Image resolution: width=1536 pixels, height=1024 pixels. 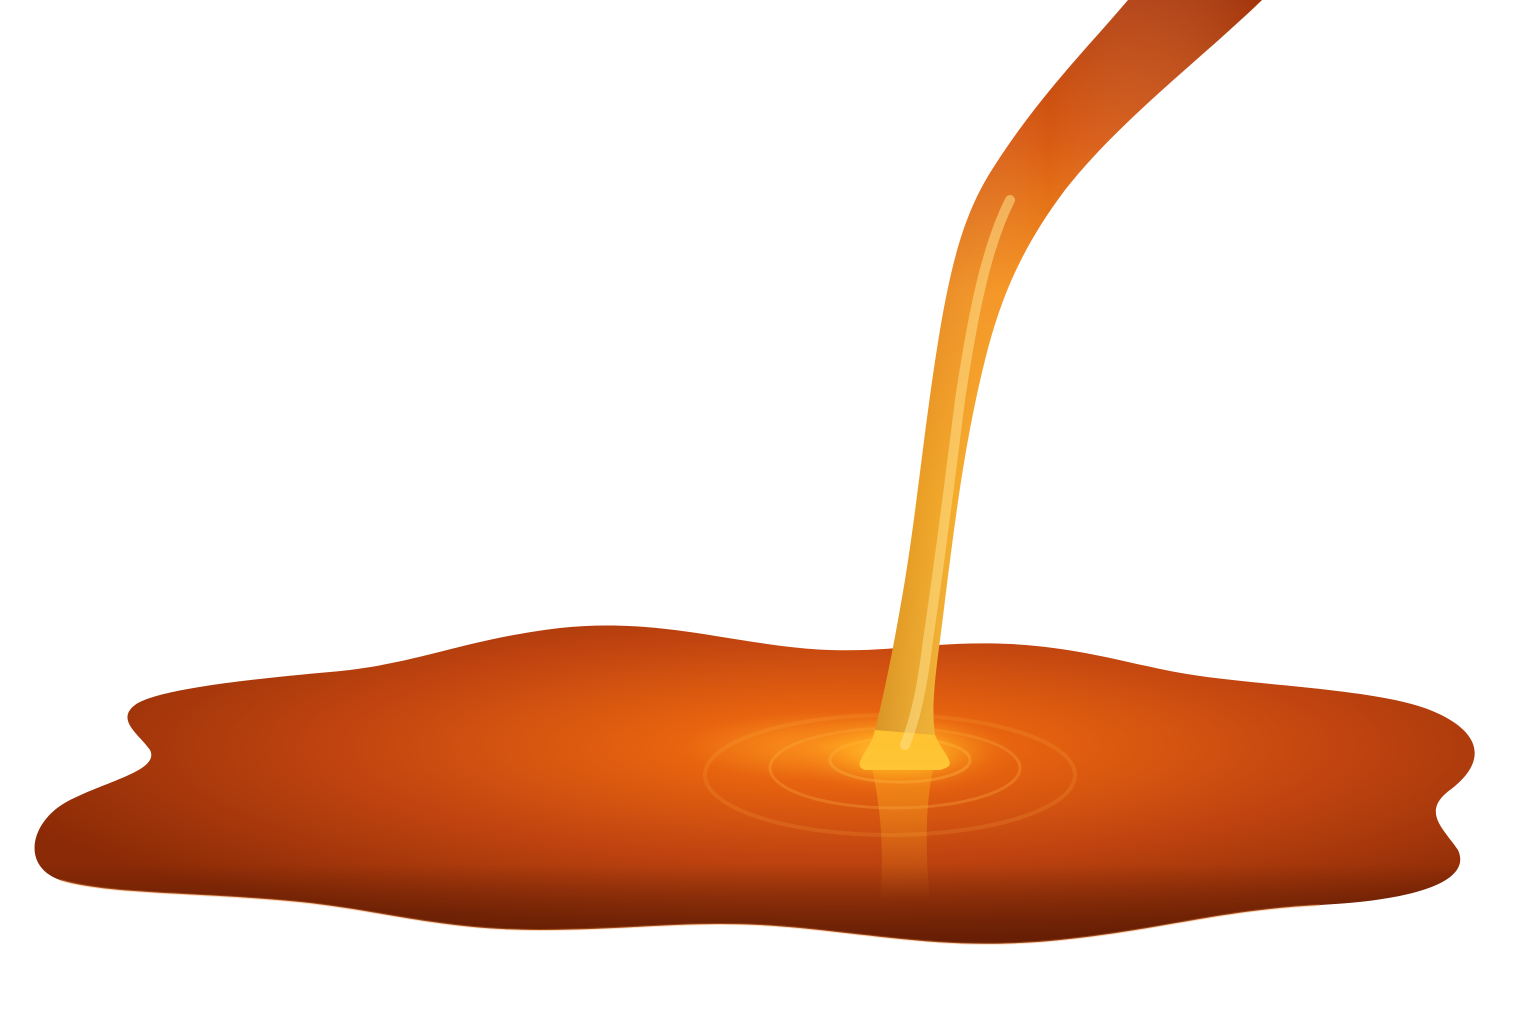 I want to click on puddle-rim-highlight, so click(x=690, y=912).